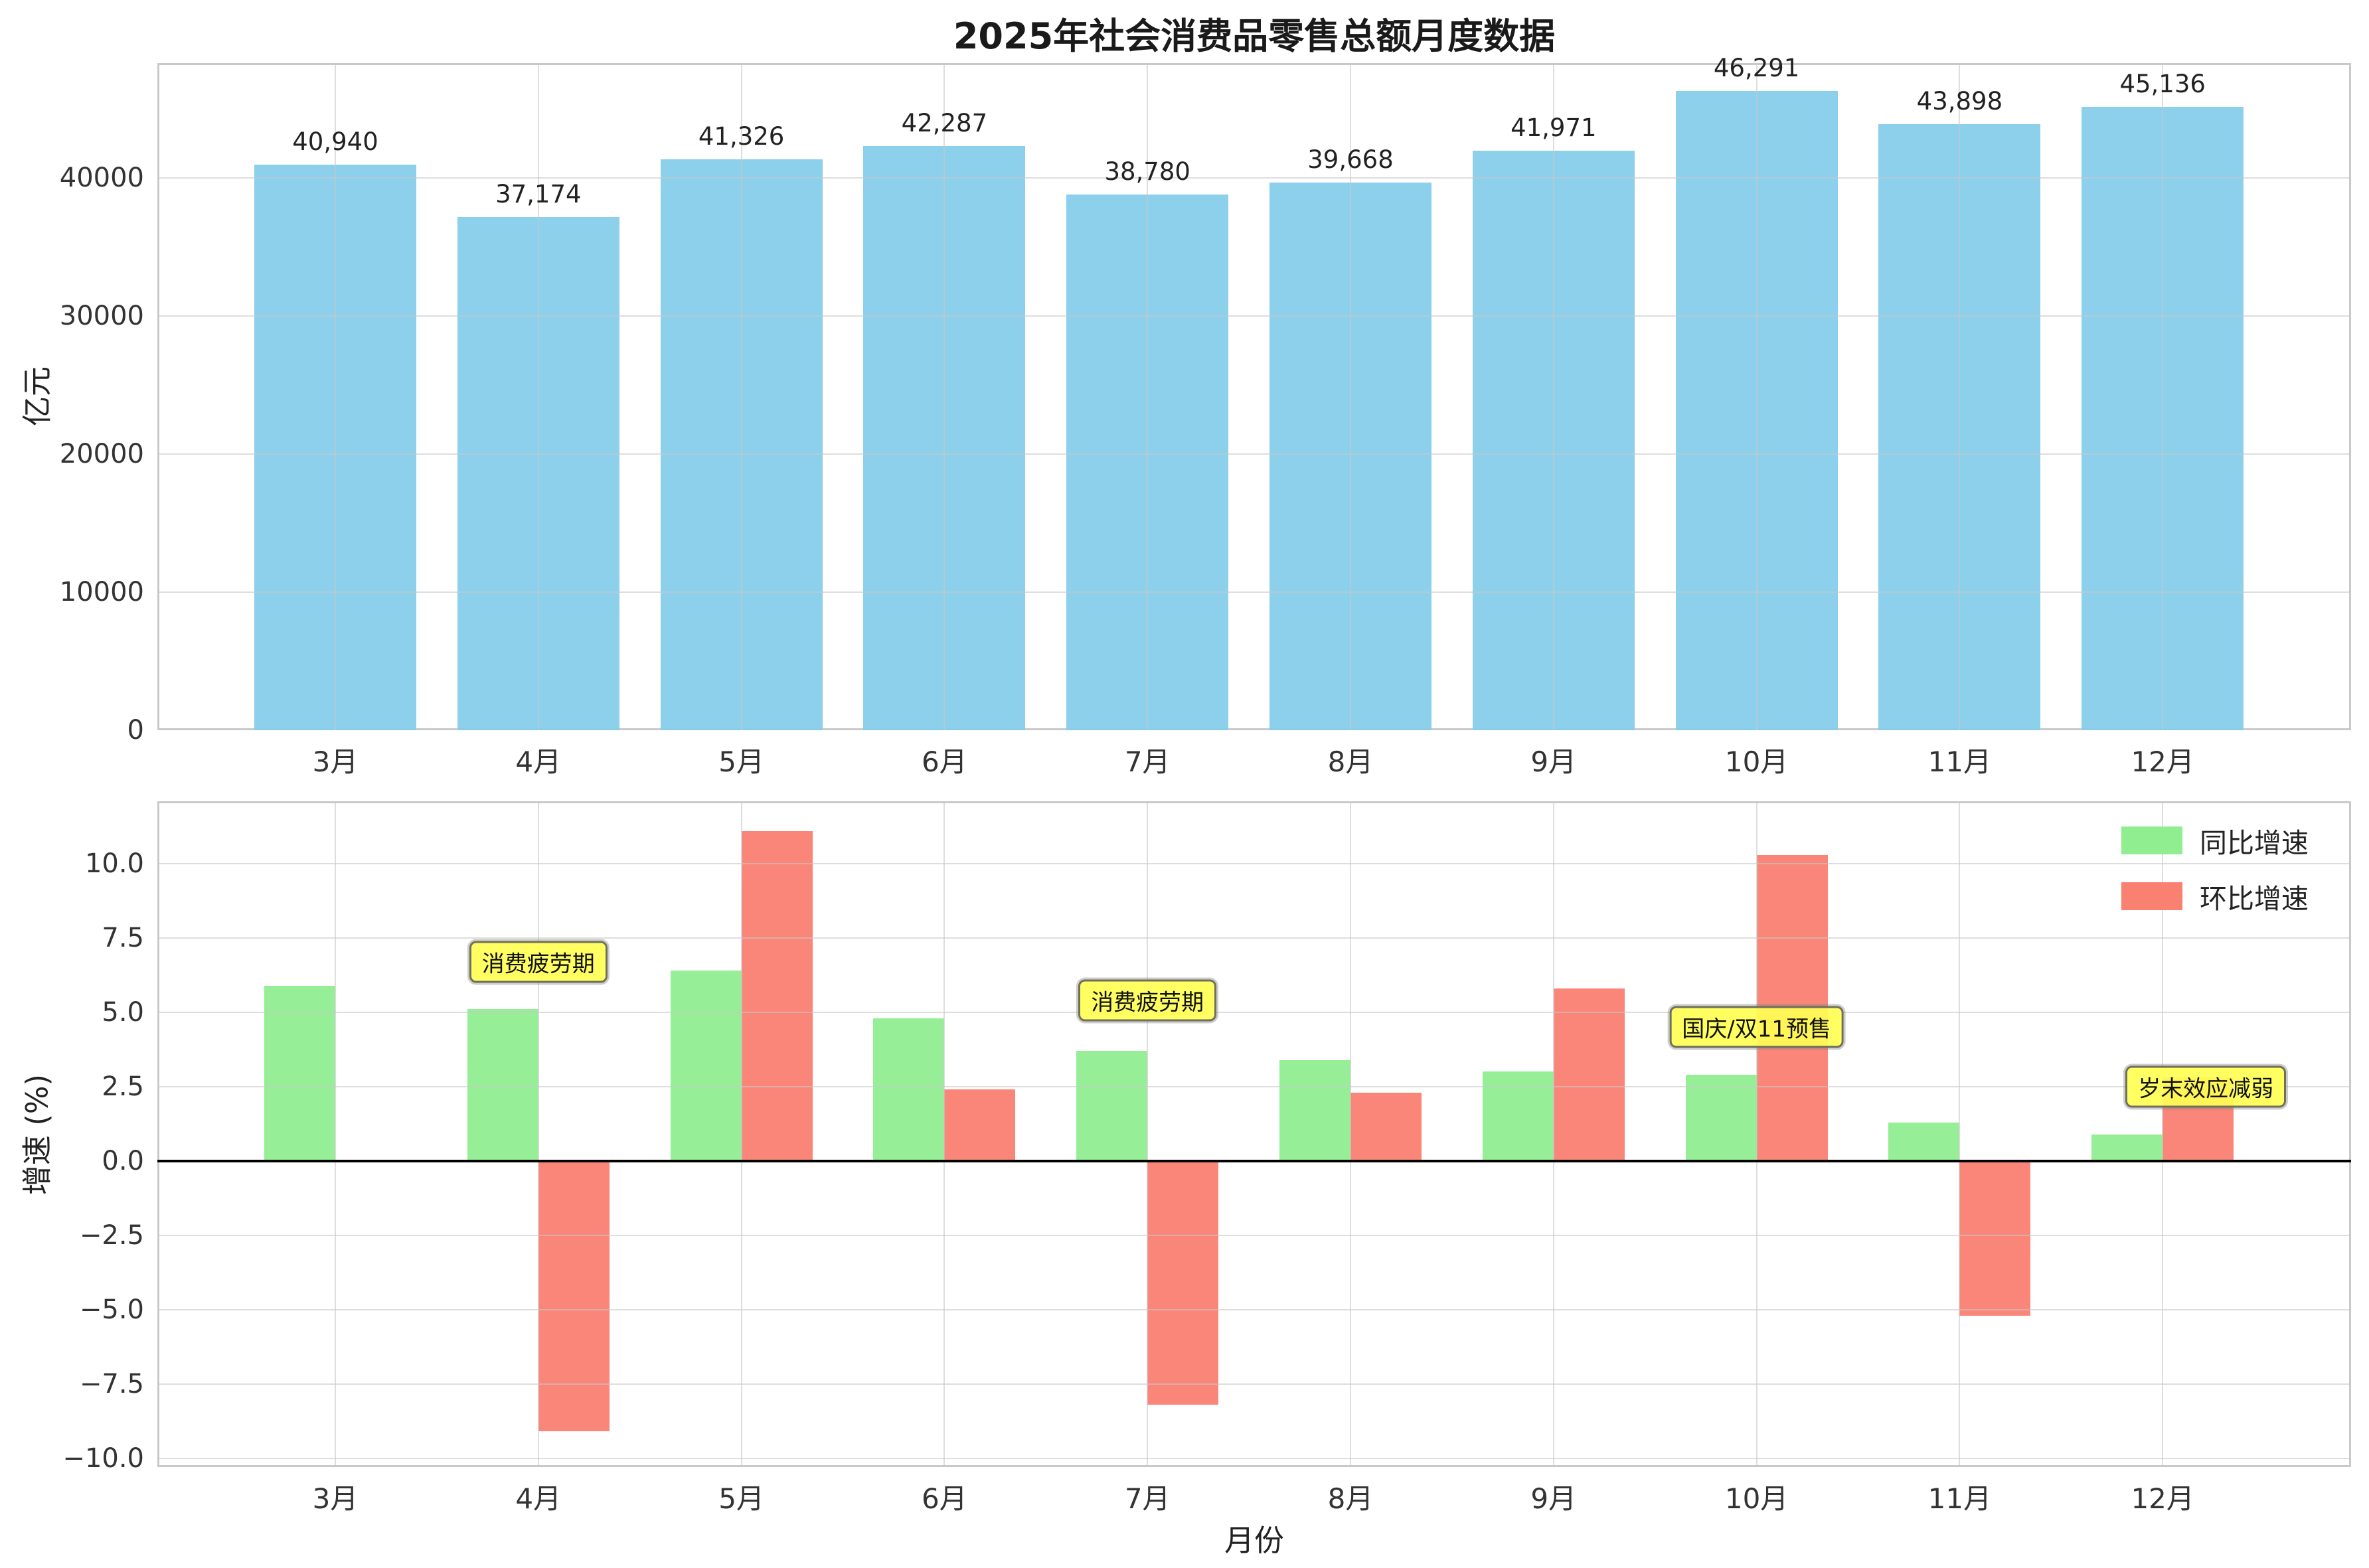 Image resolution: width=2369 pixels, height=1568 pixels. What do you see at coordinates (114, 864) in the screenshot?
I see `y-tick-label: 10.0` at bounding box center [114, 864].